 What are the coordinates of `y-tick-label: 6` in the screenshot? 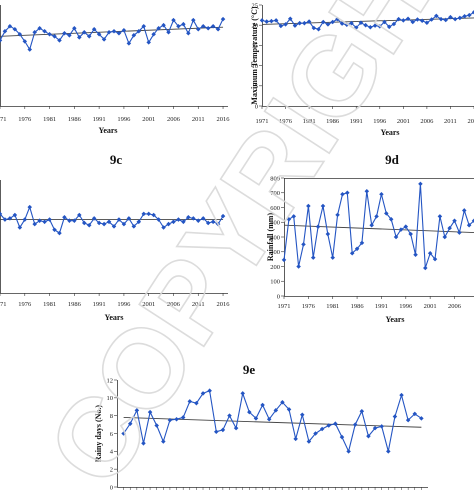 It's located at (112, 434).